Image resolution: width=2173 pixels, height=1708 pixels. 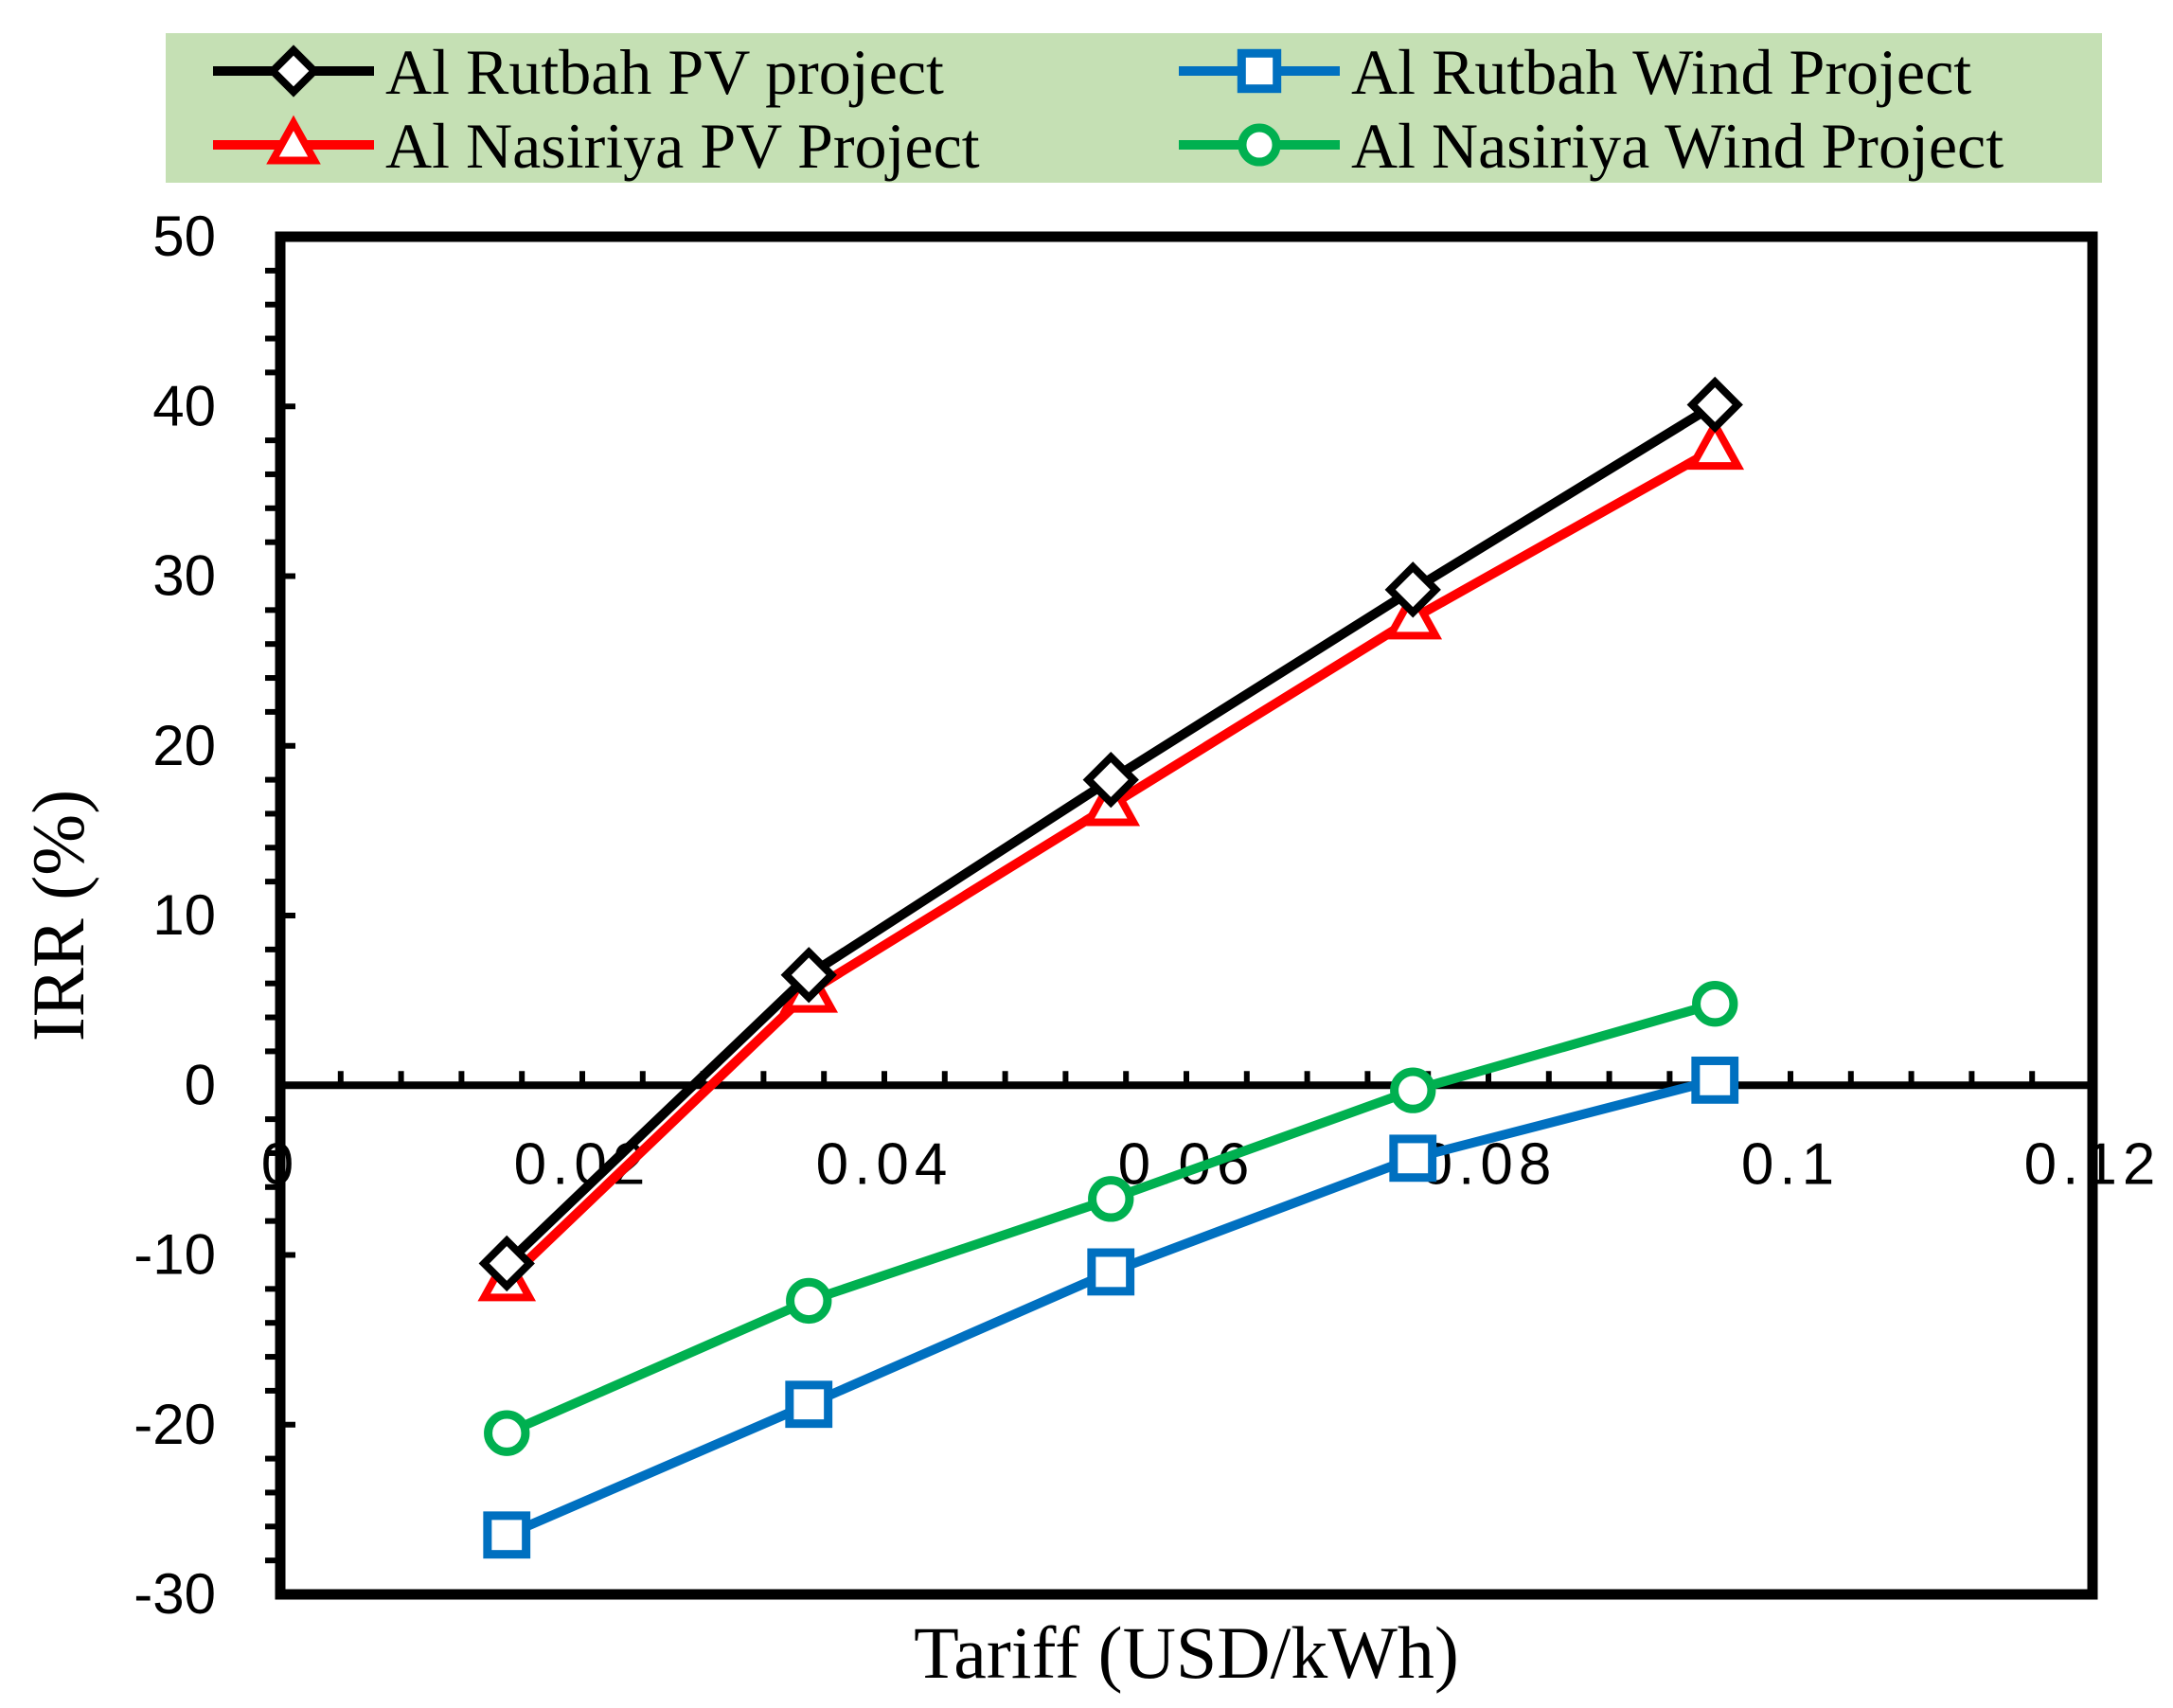 I want to click on legend-item: Al Rutbah Wind Project, so click(x=1575, y=72).